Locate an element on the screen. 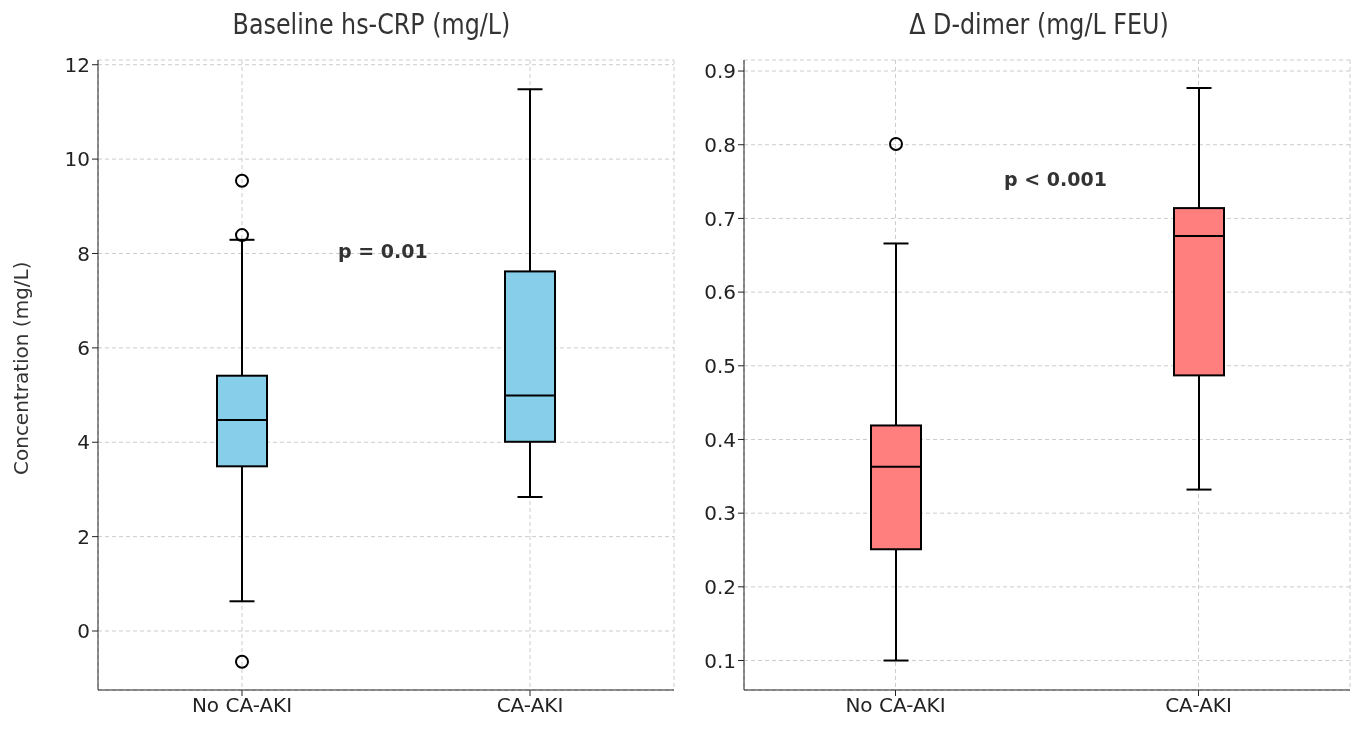  y-tick-label: 0.8 is located at coordinates (720, 144).